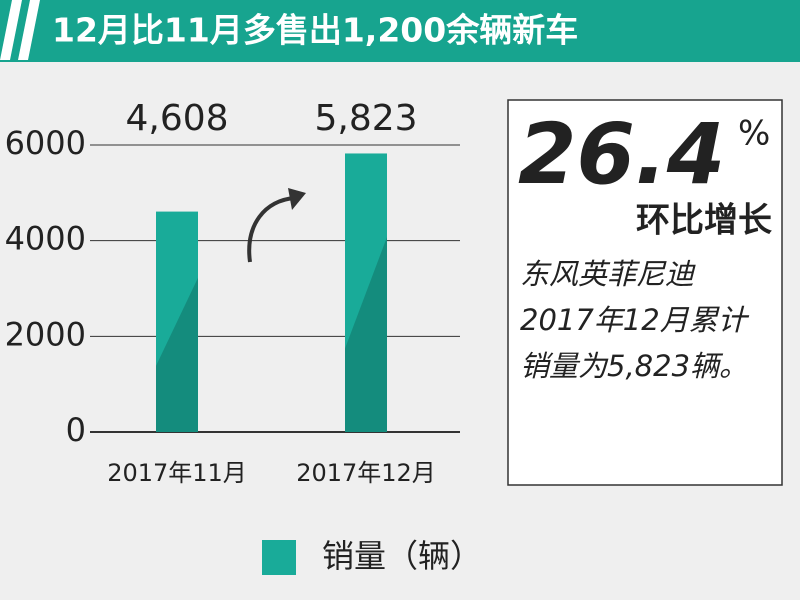  I want to click on y-tick-label: 0, so click(76, 430).